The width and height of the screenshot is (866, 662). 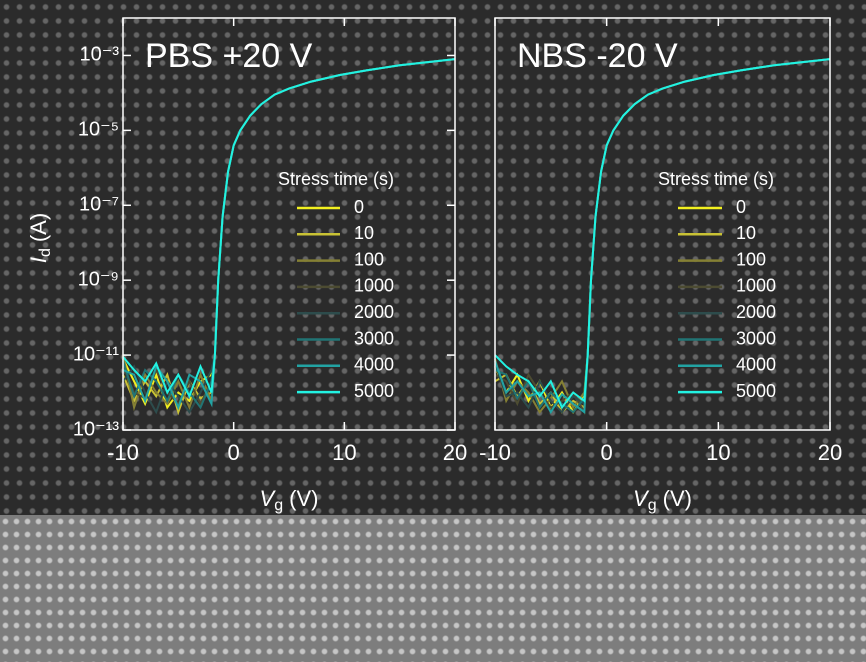 What do you see at coordinates (96, 429) in the screenshot?
I see `y-tick-label: 10⁻¹³` at bounding box center [96, 429].